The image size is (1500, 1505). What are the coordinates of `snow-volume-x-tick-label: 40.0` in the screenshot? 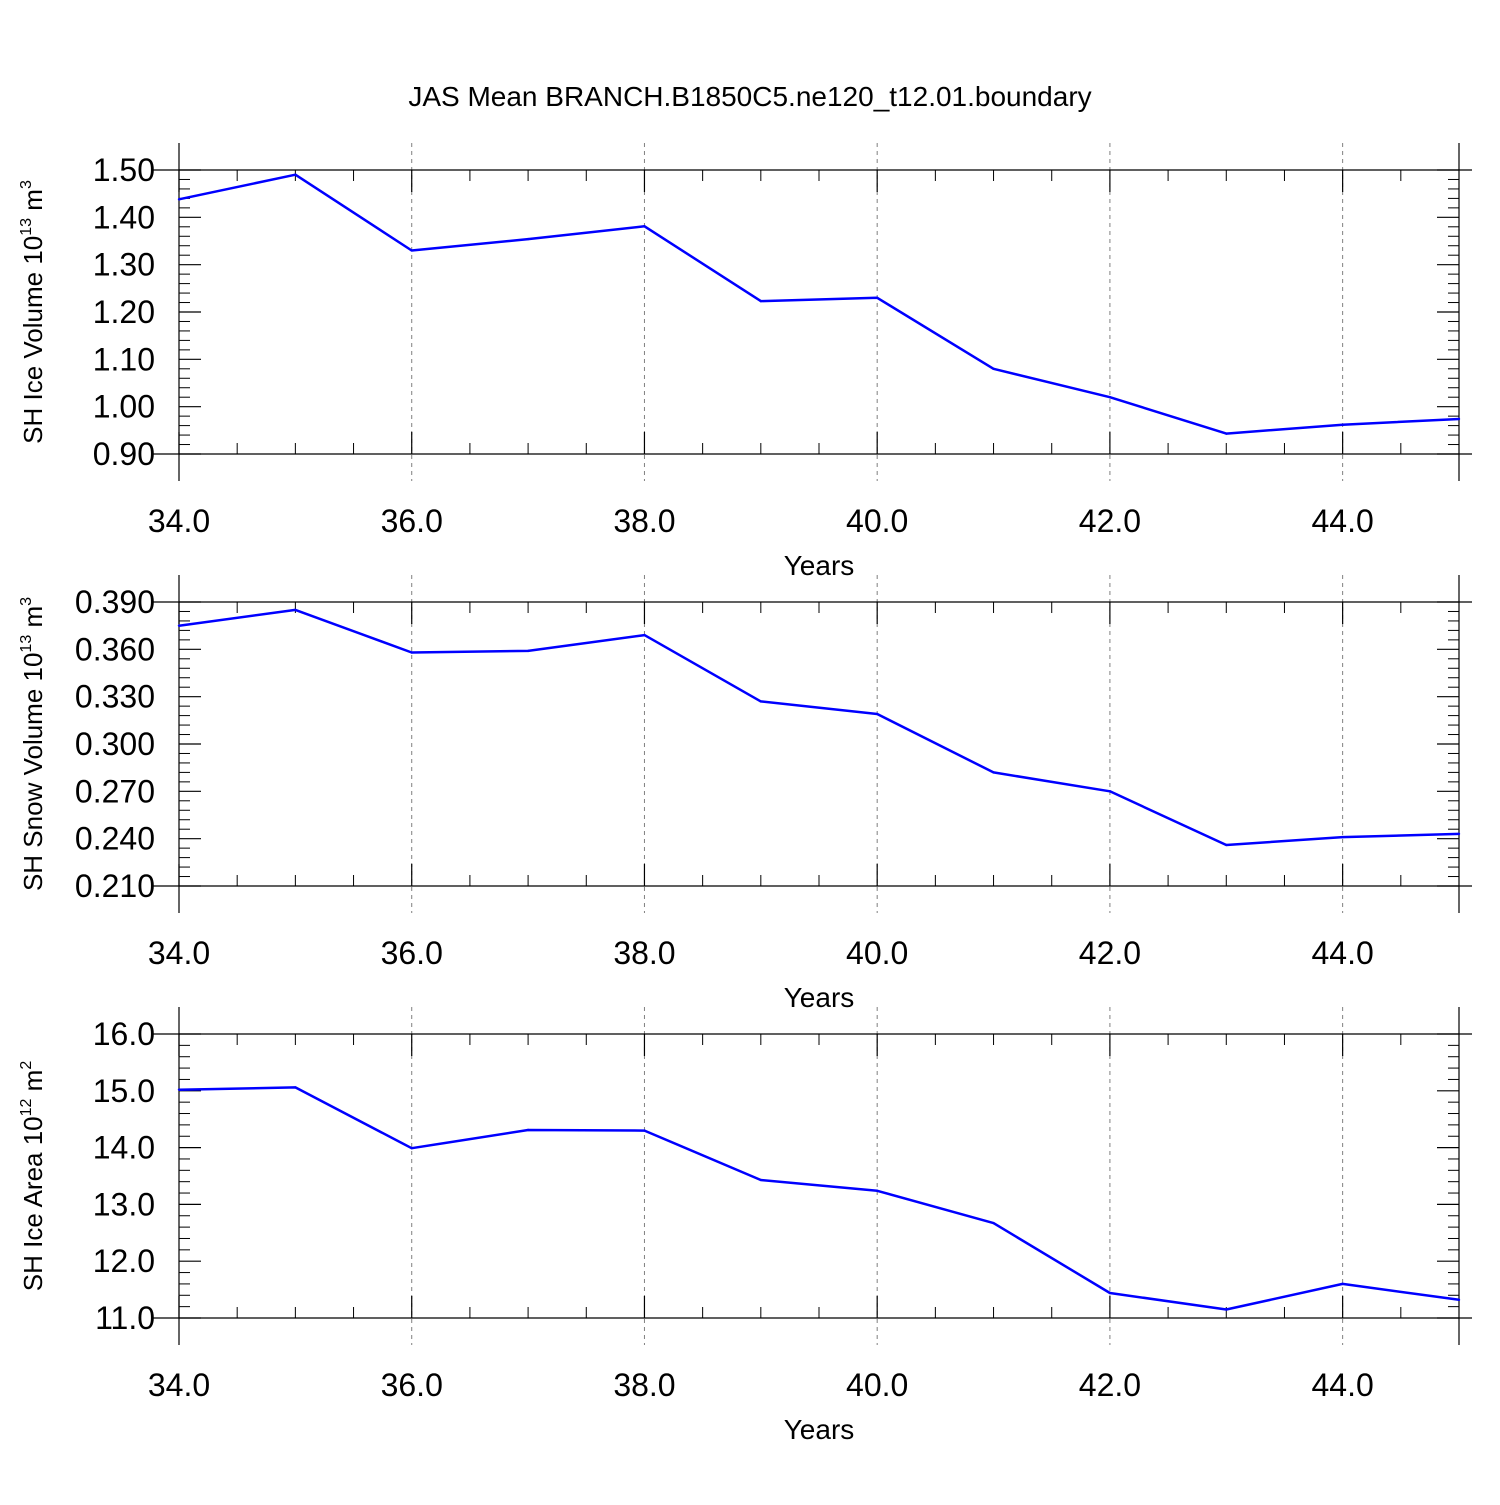 It's located at (877, 953).